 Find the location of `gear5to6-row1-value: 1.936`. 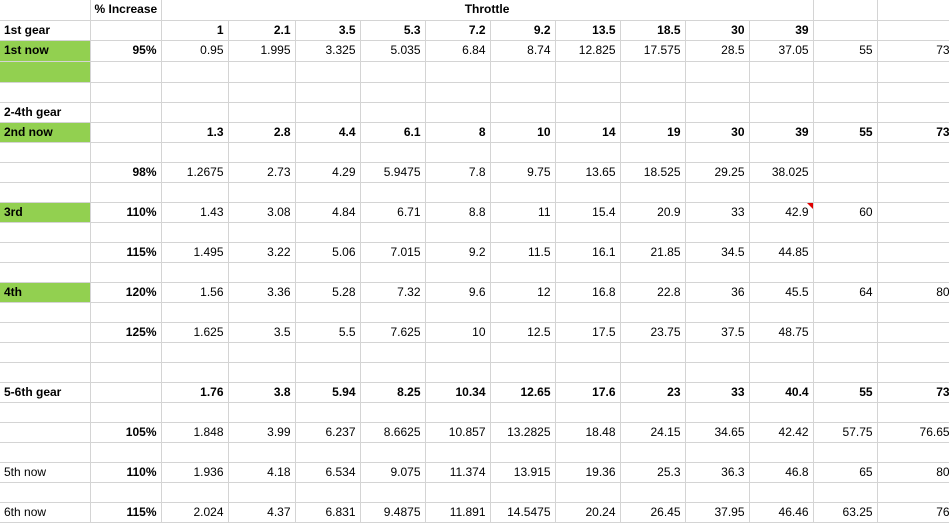

gear5to6-row1-value: 1.936 is located at coordinates (195, 472).